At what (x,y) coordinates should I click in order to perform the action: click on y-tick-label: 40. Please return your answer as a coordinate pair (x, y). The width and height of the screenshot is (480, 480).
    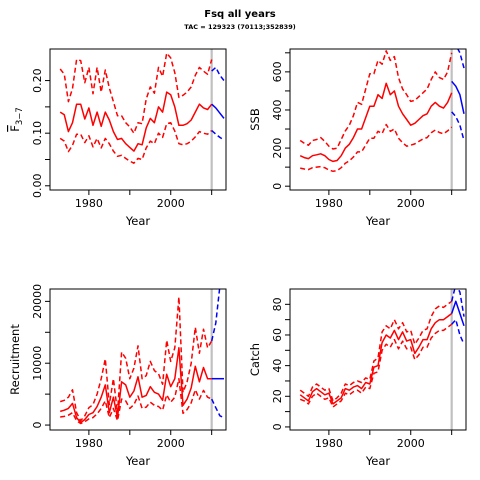
    Looking at the image, I should click on (277, 366).